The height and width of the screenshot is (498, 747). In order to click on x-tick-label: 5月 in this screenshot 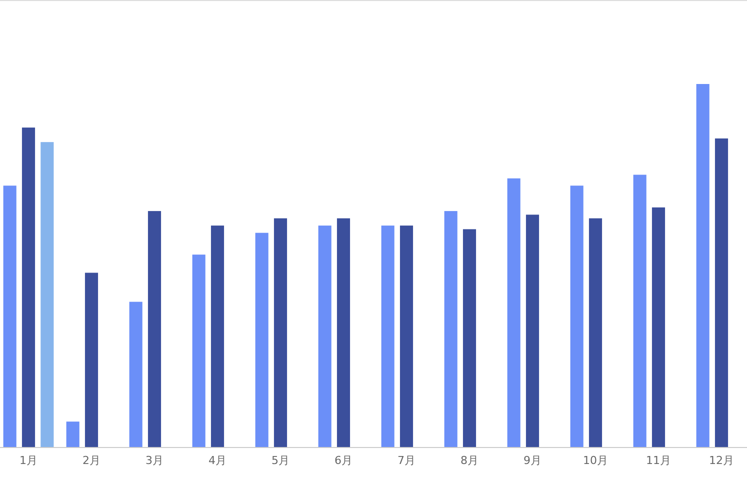, I will do `click(281, 460)`.